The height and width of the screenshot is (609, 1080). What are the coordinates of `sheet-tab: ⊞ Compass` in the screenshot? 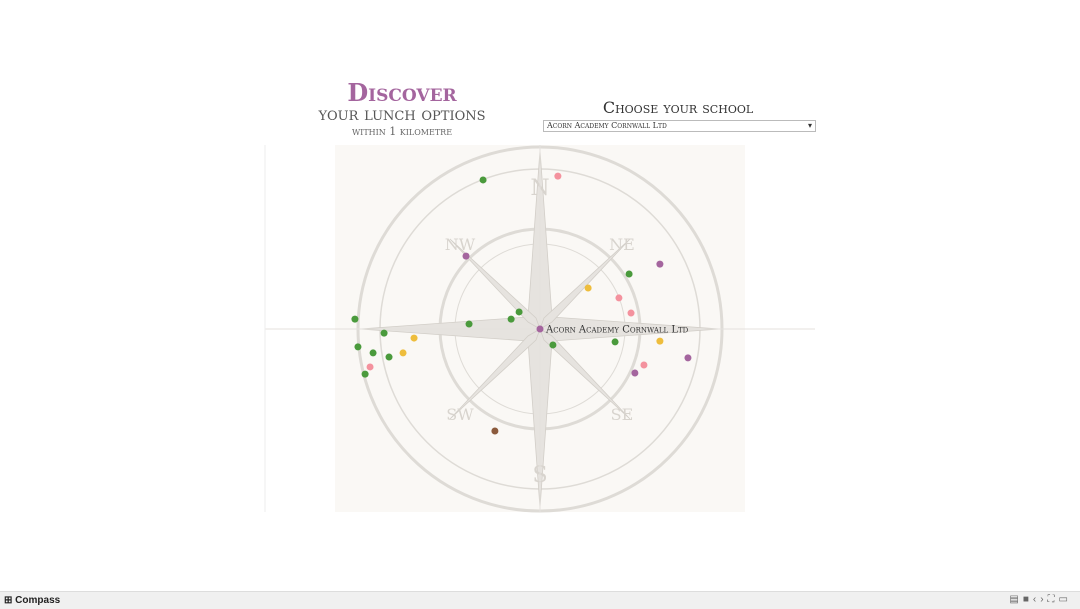 It's located at (32, 600).